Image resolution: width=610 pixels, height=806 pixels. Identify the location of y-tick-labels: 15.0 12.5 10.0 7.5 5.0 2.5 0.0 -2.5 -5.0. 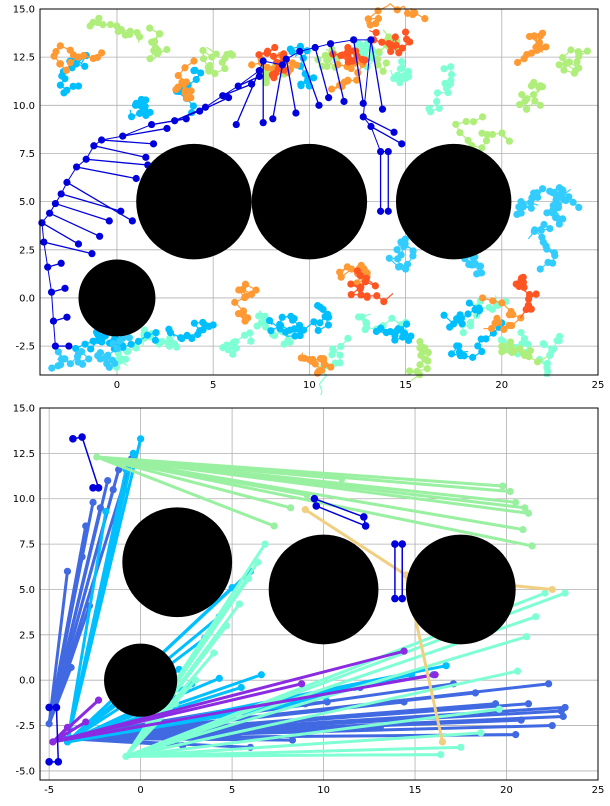
(24, 591).